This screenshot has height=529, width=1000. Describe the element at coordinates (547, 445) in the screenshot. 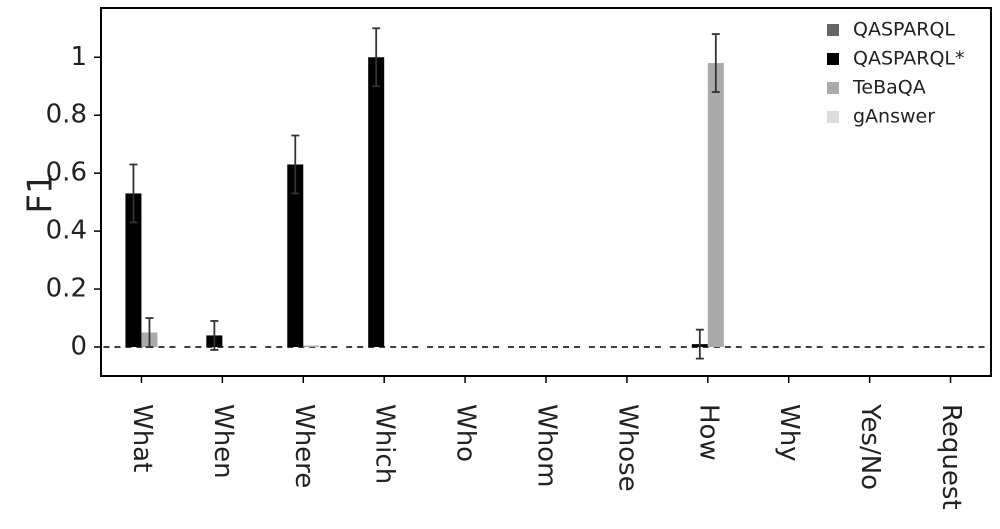

I see `x-tick-label: Whom` at that location.